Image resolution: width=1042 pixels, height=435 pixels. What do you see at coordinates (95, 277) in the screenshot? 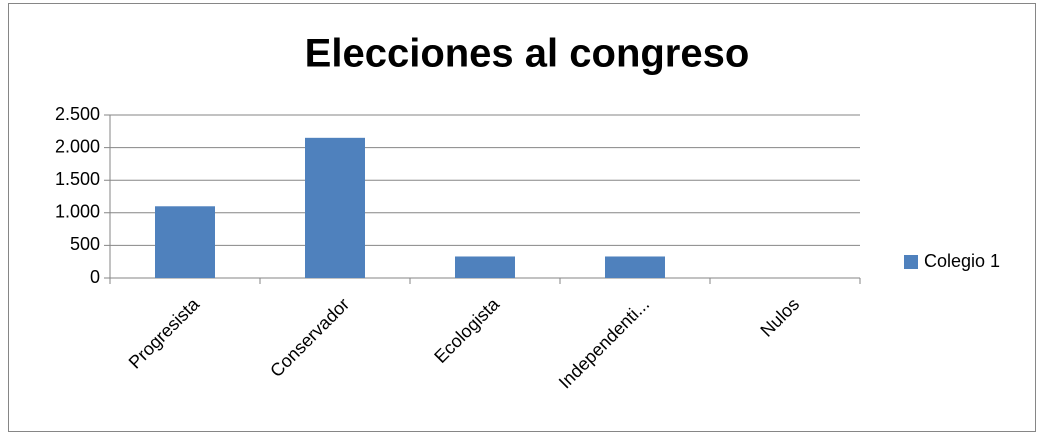
I see `y-tick-label: 0` at bounding box center [95, 277].